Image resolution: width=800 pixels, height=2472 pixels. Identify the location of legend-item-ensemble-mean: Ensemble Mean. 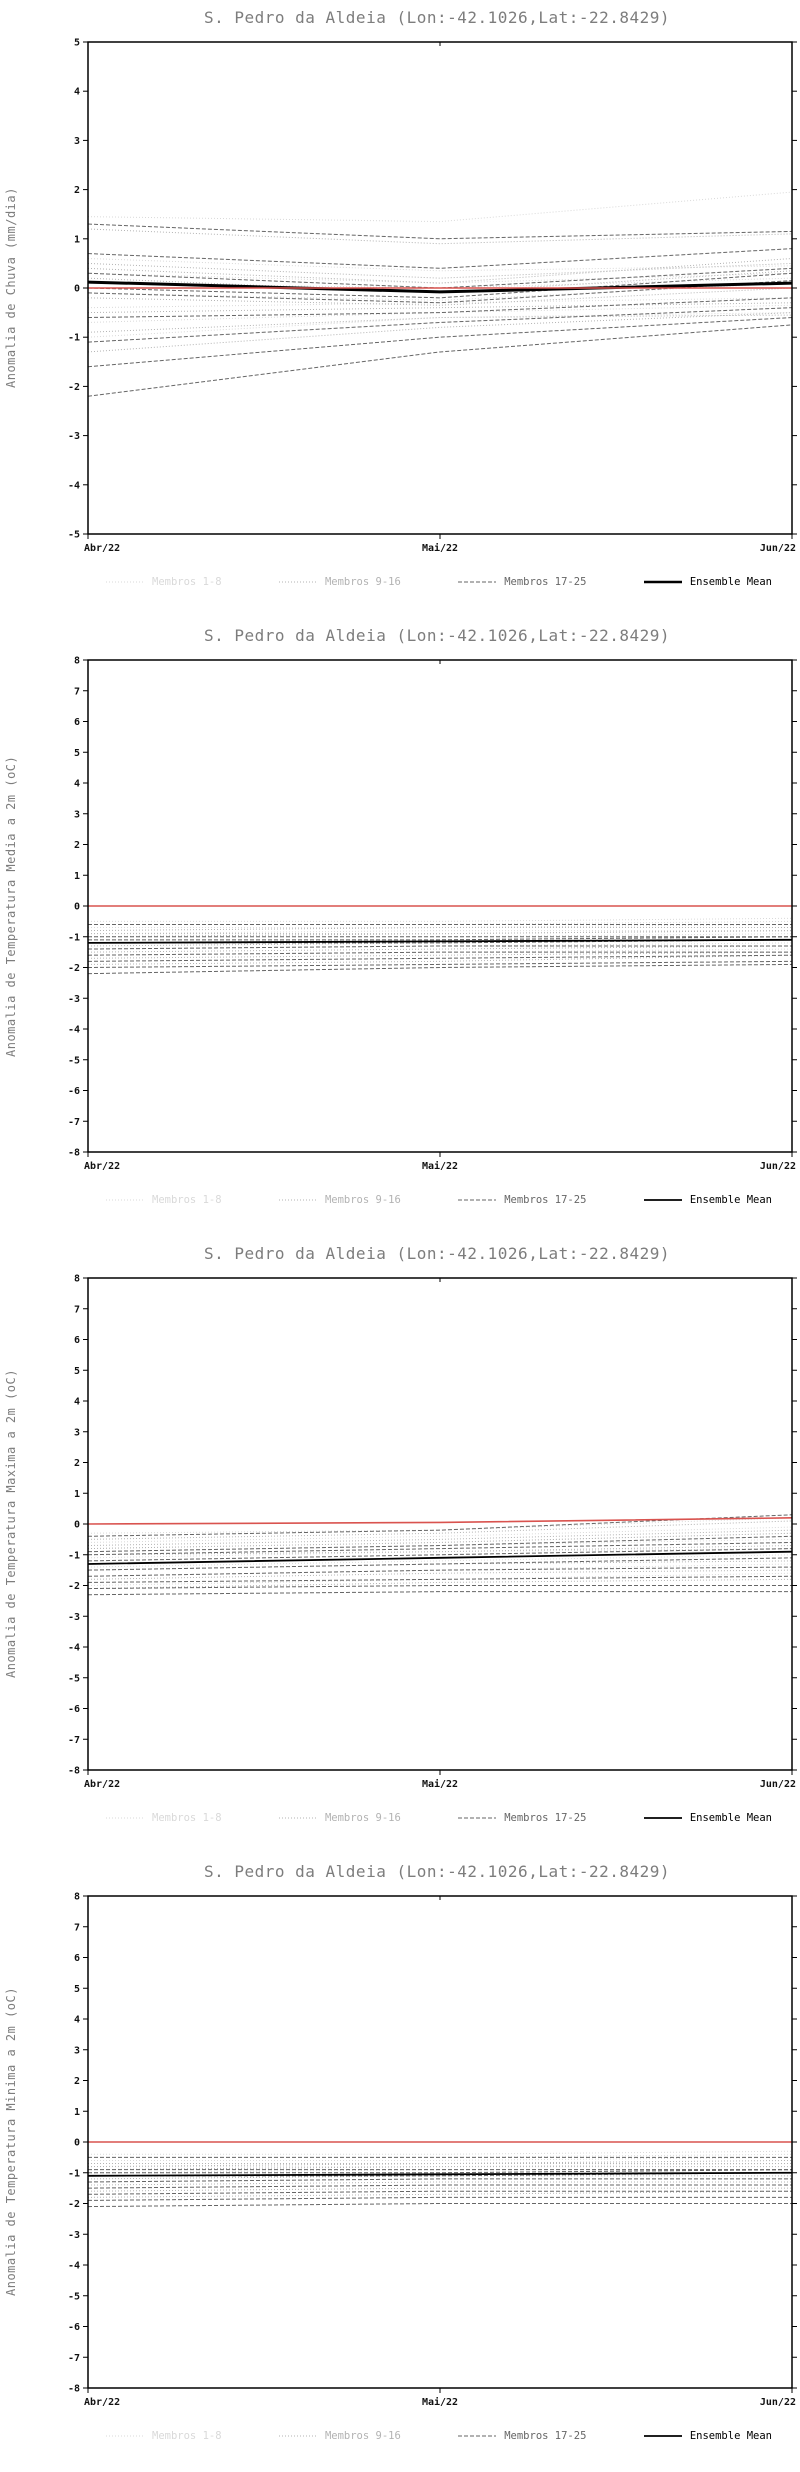
(707, 2436).